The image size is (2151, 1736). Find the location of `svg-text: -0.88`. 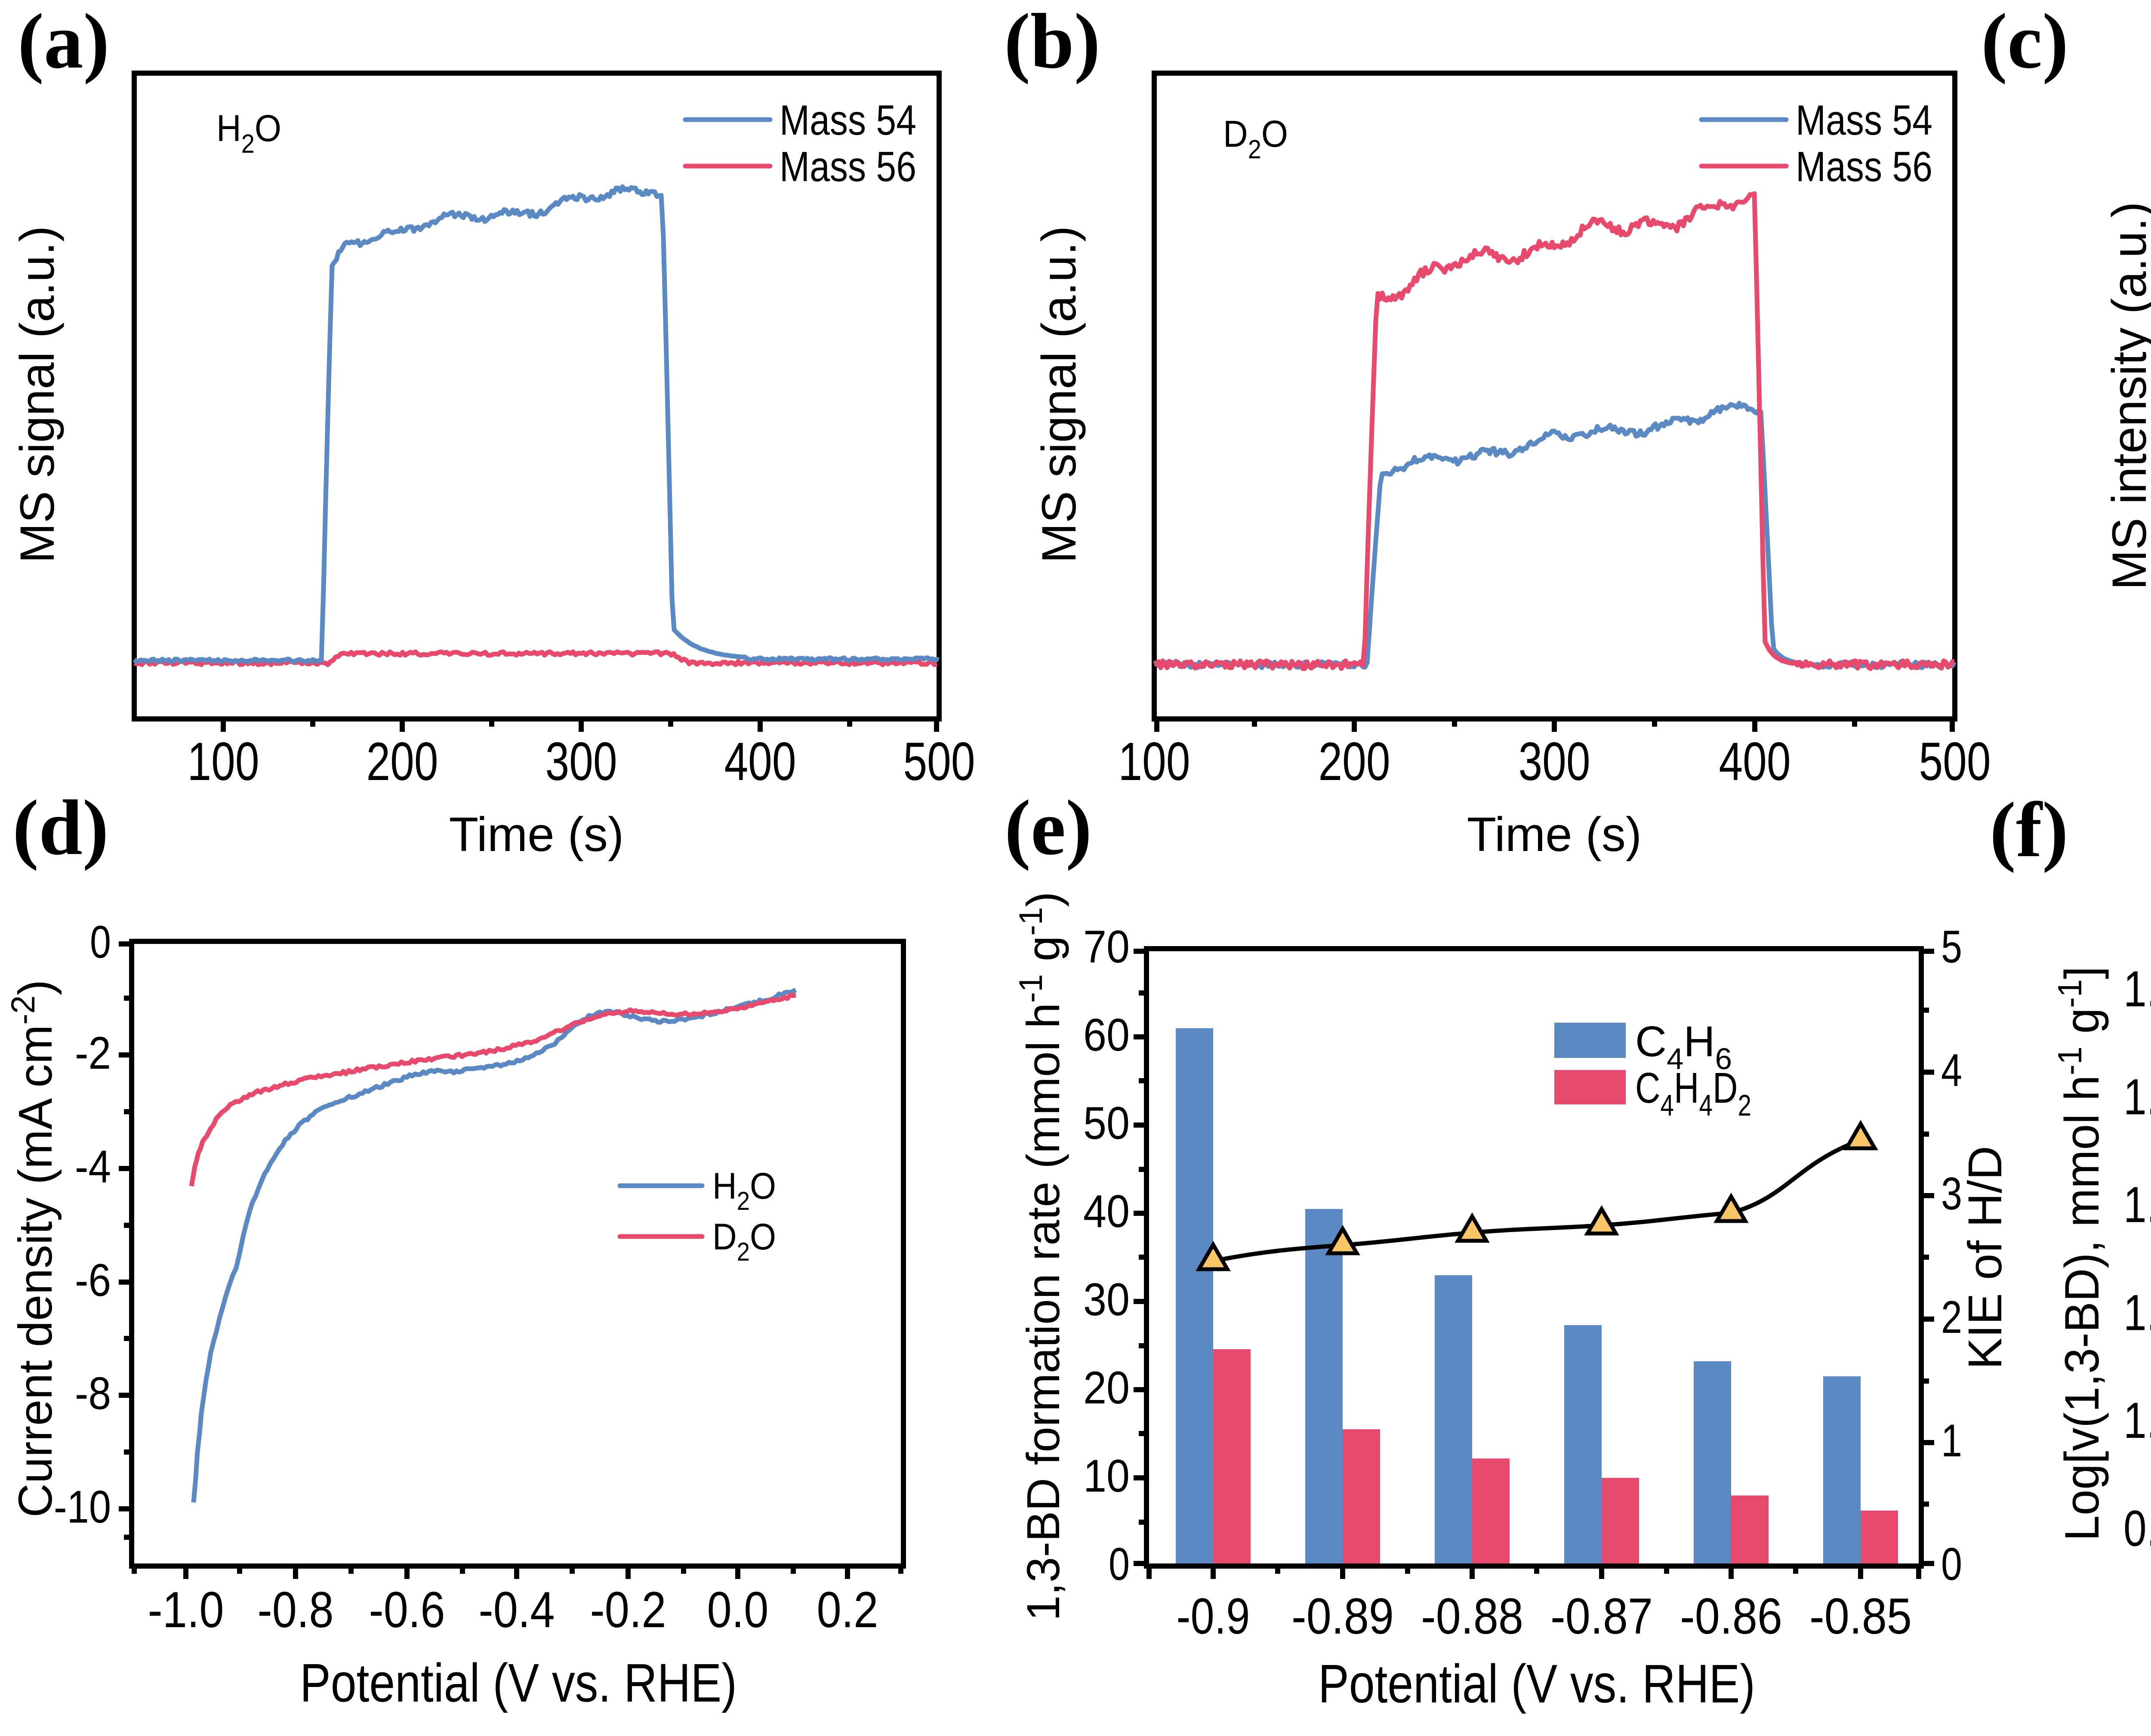

svg-text: -0.88 is located at coordinates (1472, 1616).